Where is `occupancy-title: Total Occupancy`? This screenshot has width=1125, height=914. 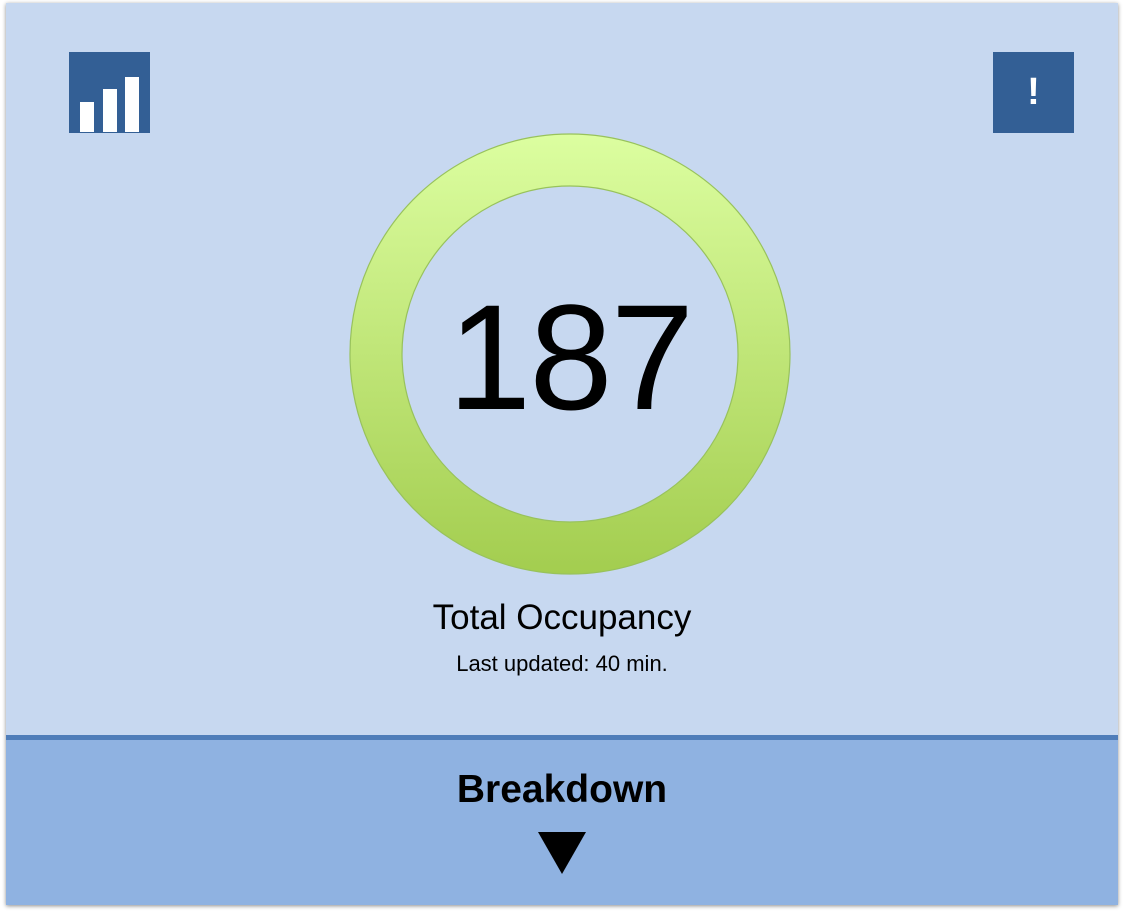 occupancy-title: Total Occupancy is located at coordinates (562, 617).